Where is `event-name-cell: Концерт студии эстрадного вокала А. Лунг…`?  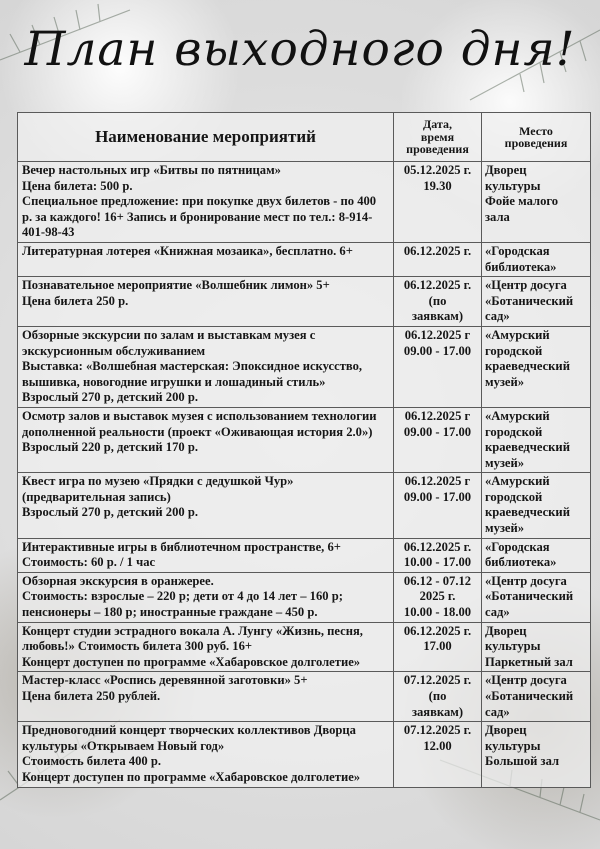
event-name-cell: Концерт студии эстрадного вокала А. Лунг… is located at coordinates (205, 647).